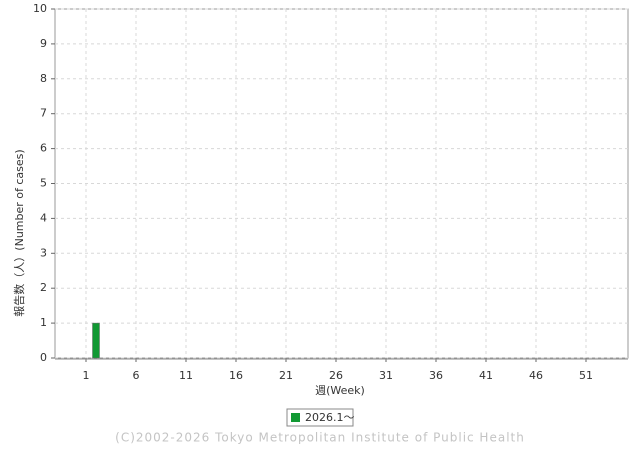 The image size is (640, 450). What do you see at coordinates (586, 375) in the screenshot?
I see `x-tick-label: 51` at bounding box center [586, 375].